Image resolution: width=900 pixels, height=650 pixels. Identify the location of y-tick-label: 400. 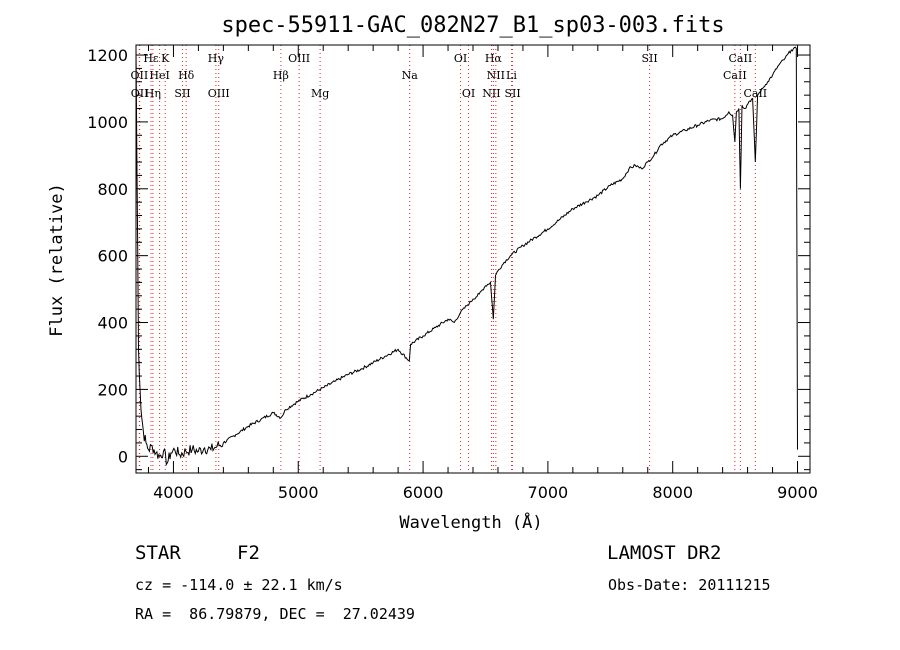
(112, 323).